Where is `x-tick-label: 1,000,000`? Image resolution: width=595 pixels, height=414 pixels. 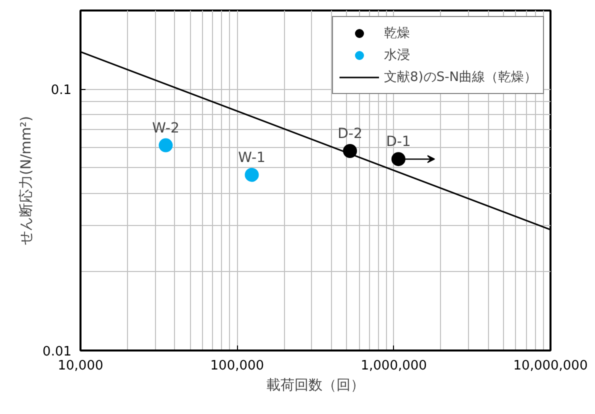
x-tick-label: 1,000,000 is located at coordinates (393, 366).